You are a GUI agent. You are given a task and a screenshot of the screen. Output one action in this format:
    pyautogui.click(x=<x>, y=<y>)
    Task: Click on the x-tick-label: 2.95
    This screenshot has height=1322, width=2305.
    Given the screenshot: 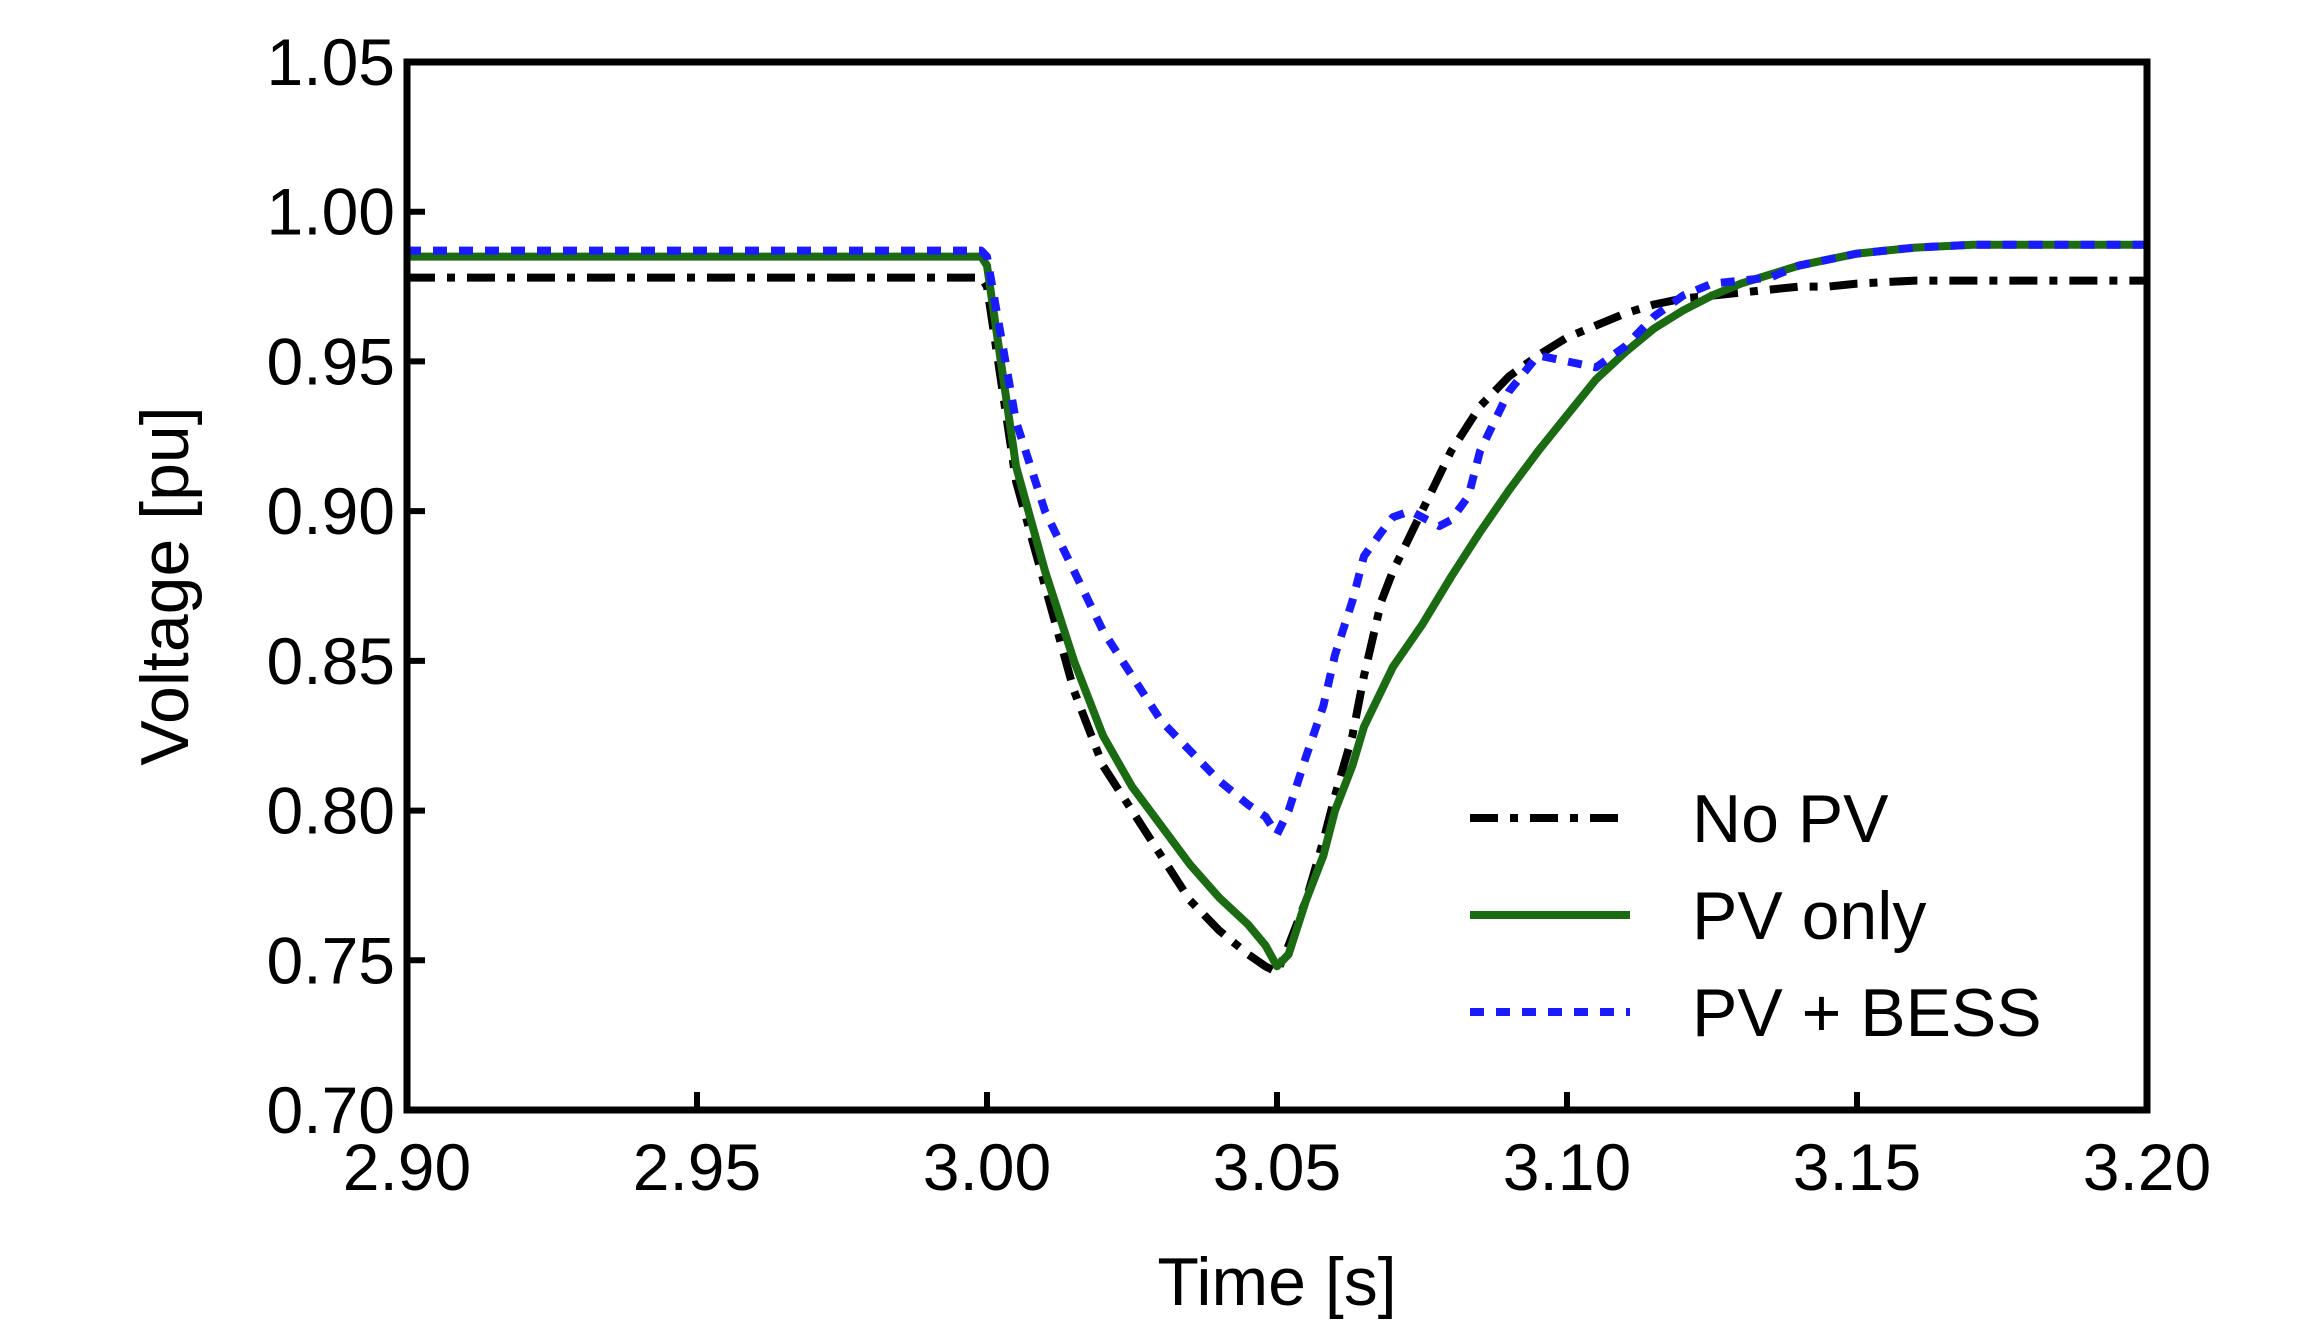 What is the action you would take?
    pyautogui.click(x=697, y=1167)
    